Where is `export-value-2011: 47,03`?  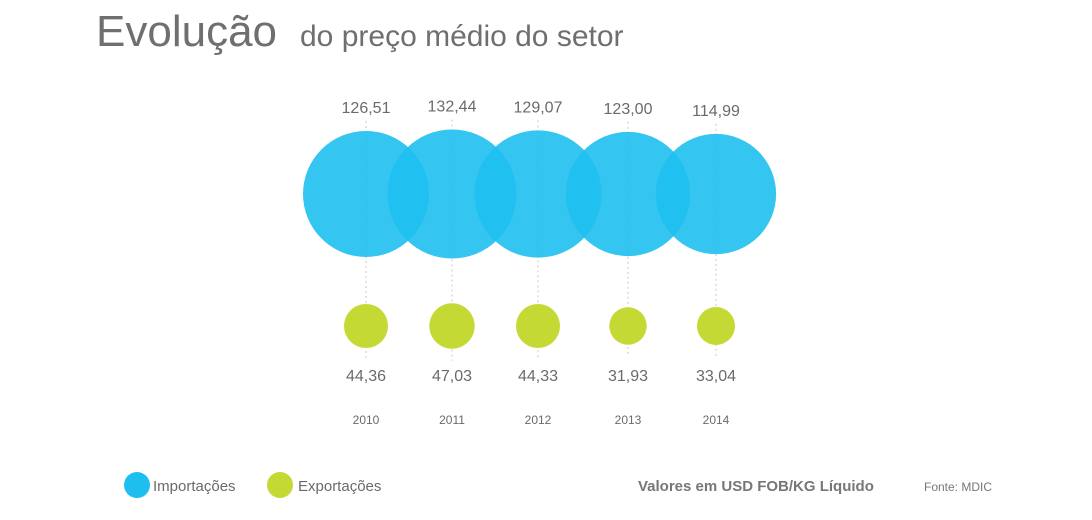 export-value-2011: 47,03 is located at coordinates (452, 376).